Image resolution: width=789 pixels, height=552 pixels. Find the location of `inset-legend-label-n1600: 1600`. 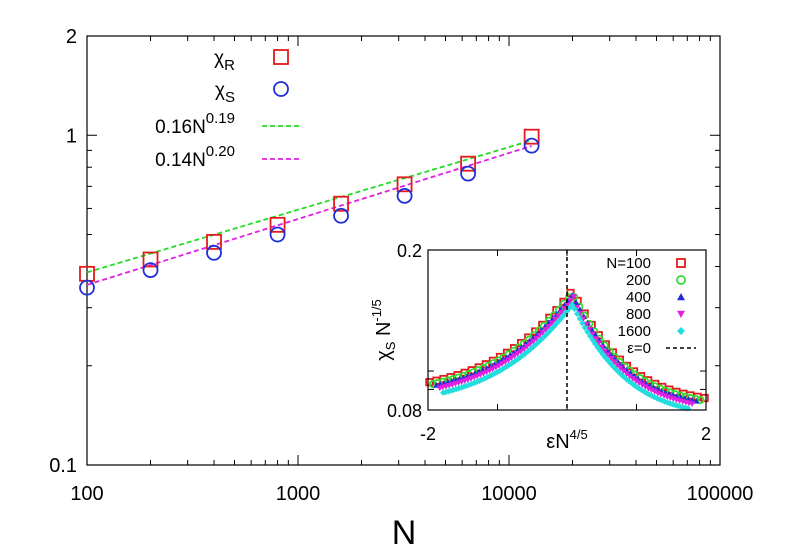

inset-legend-label-n1600: 1600 is located at coordinates (634, 331).